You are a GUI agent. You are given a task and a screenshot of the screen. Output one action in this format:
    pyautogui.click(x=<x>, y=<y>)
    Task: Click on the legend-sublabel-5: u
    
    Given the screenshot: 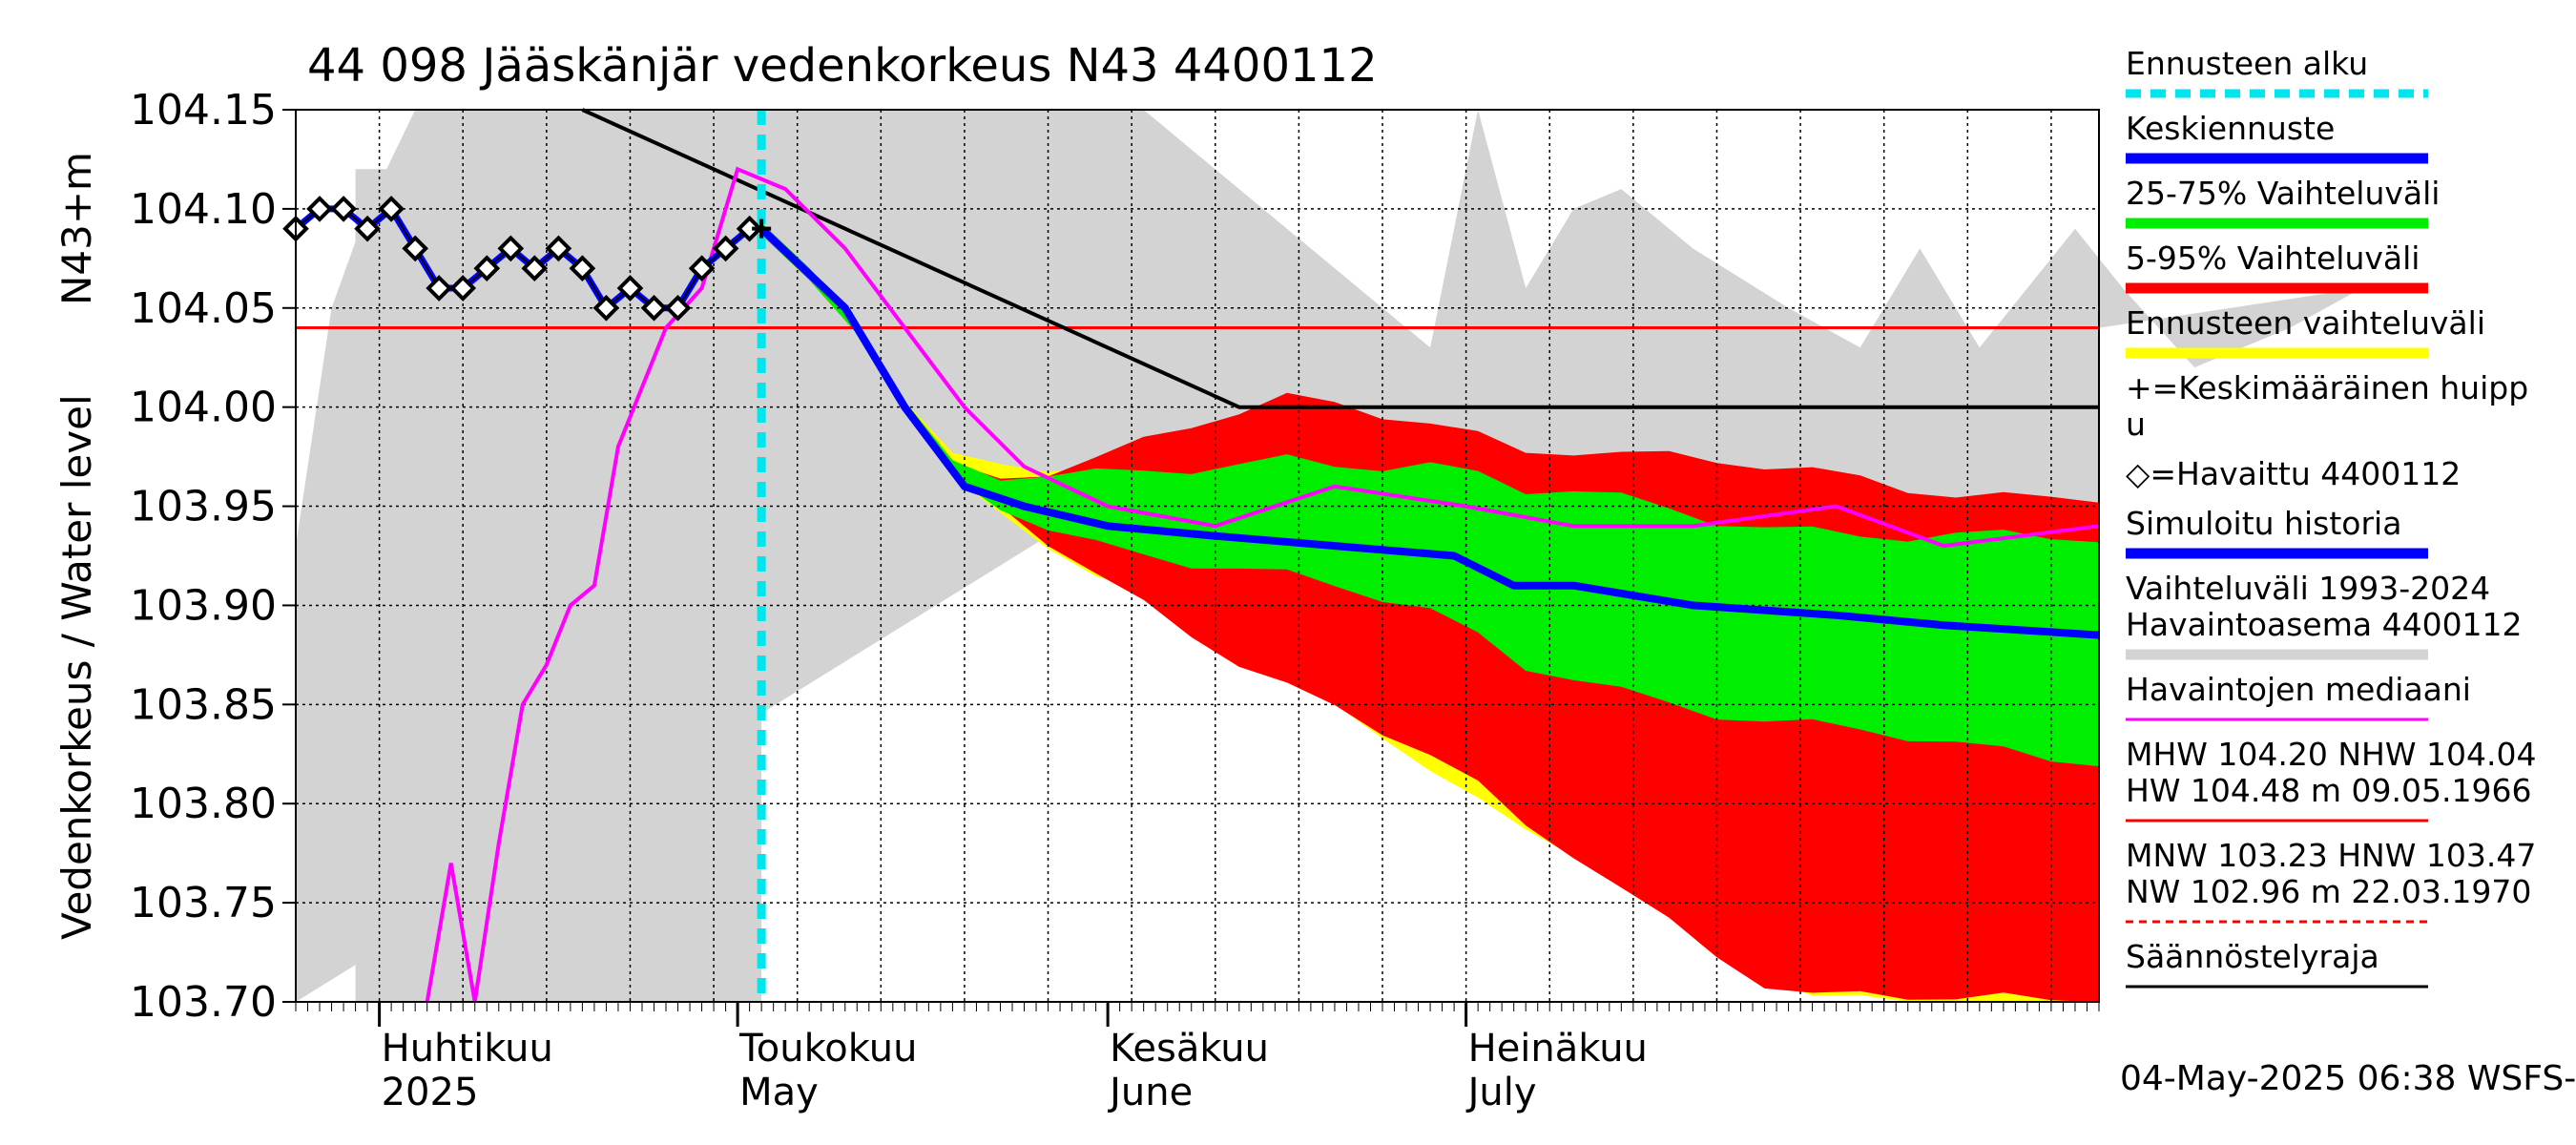 What is the action you would take?
    pyautogui.click(x=2136, y=424)
    